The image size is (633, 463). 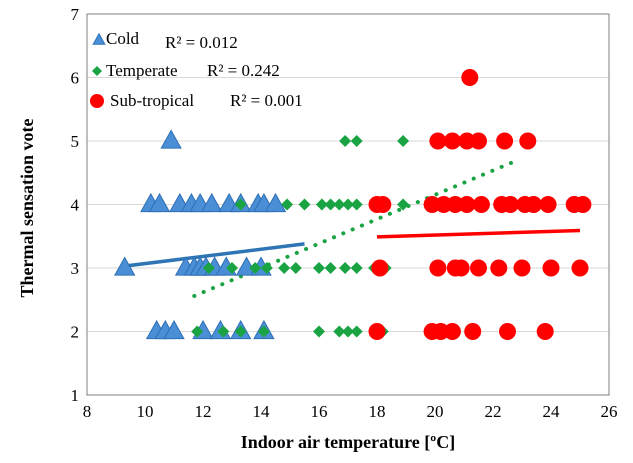 What do you see at coordinates (75, 78) in the screenshot?
I see `y-tick-label: 6` at bounding box center [75, 78].